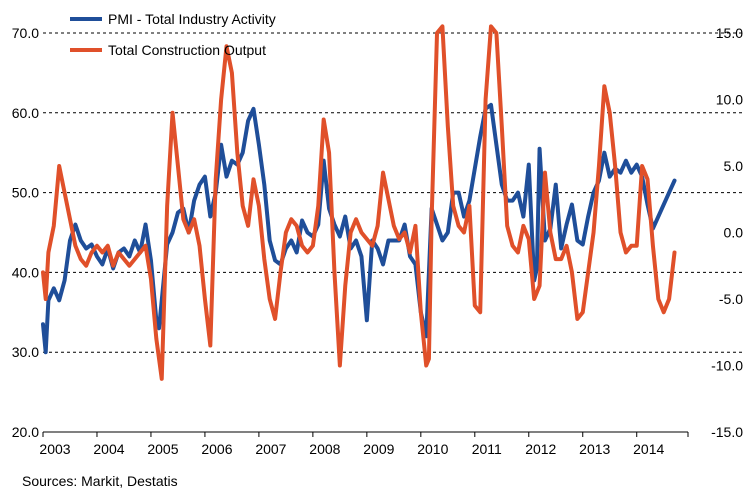 Image resolution: width=750 pixels, height=500 pixels. I want to click on x-tick-label: 2012, so click(540, 449).